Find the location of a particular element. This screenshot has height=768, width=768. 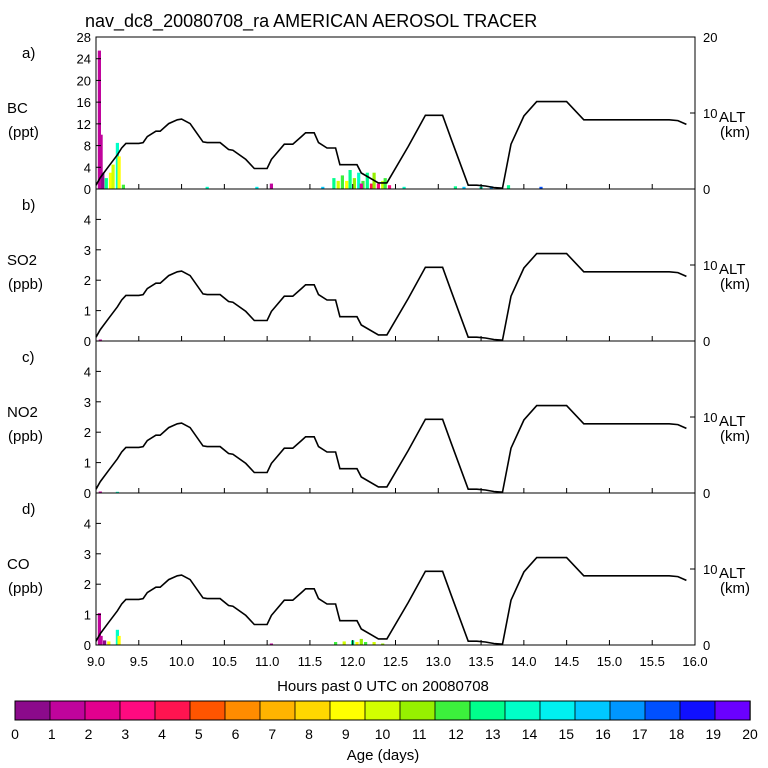

colorbar-tick-label: 12 is located at coordinates (456, 734).